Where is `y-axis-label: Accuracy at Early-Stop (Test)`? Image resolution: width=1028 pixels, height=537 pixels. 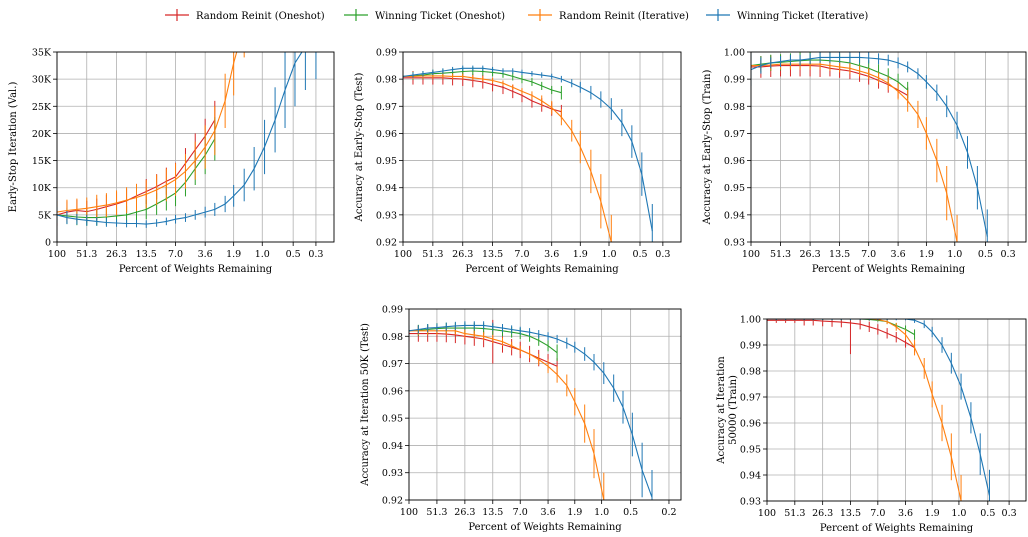 y-axis-label: Accuracy at Early-Stop (Test) is located at coordinates (359, 148).